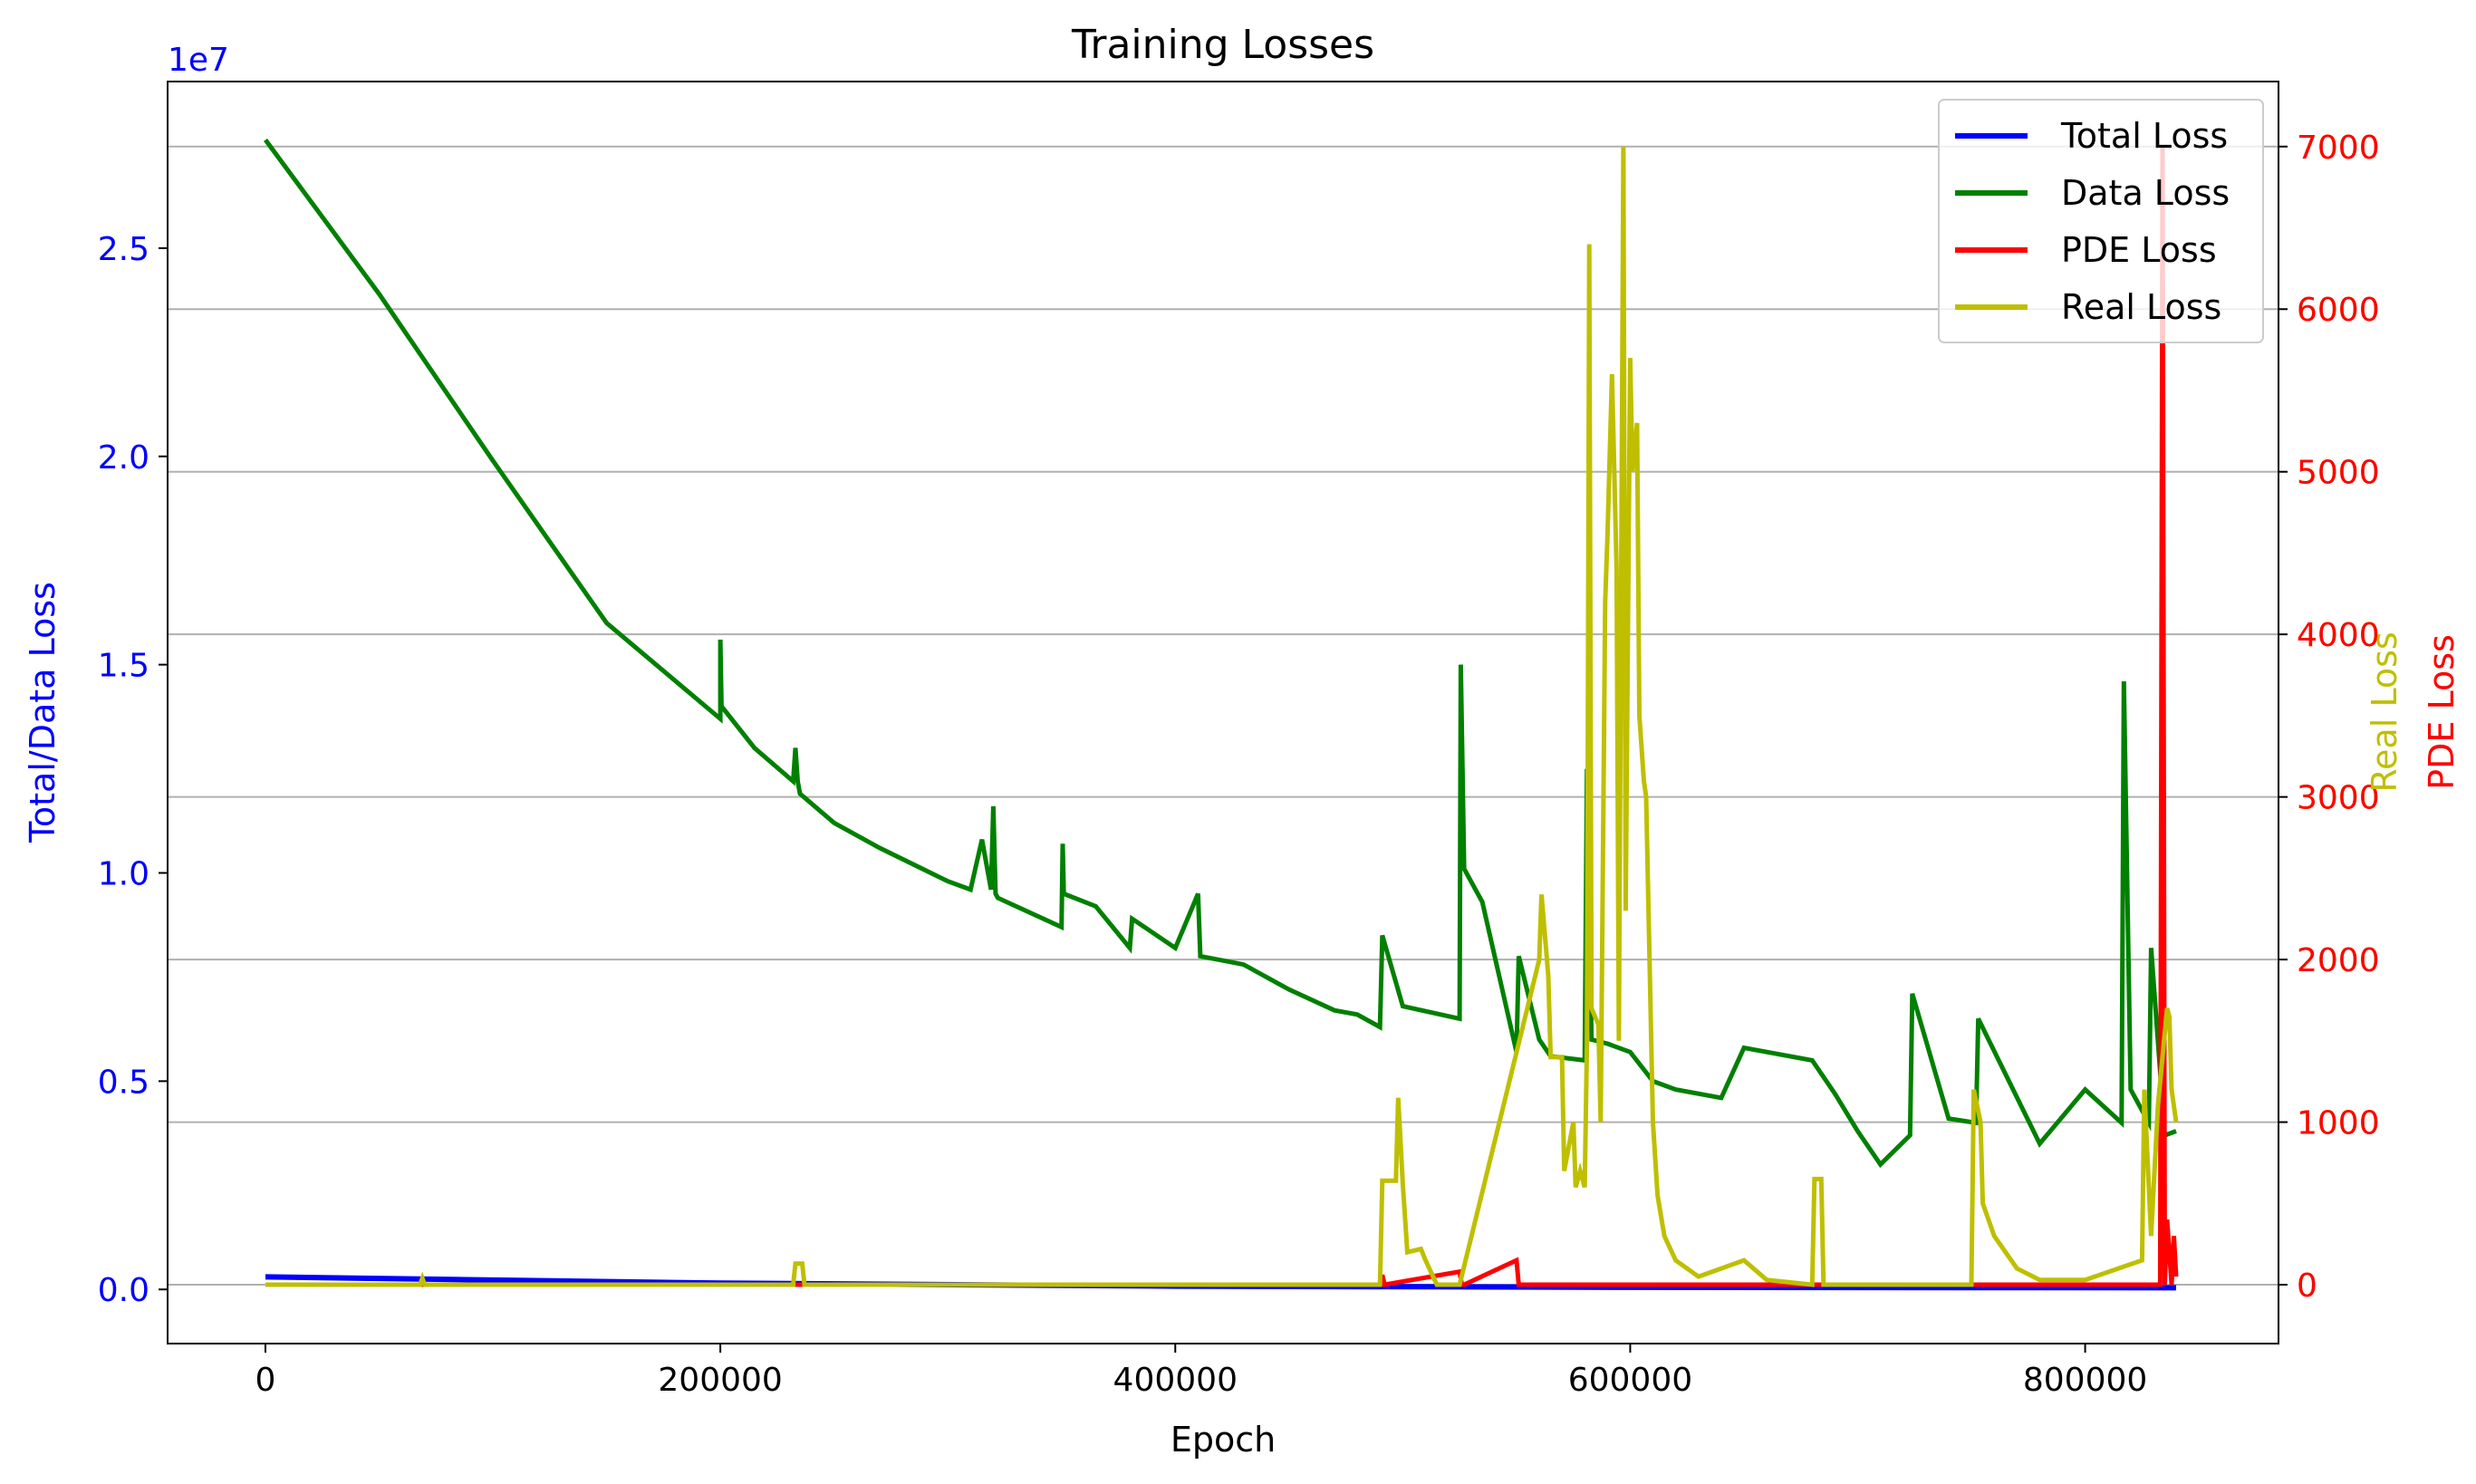  I want to click on x-tick-label: 600000, so click(1630, 1380).